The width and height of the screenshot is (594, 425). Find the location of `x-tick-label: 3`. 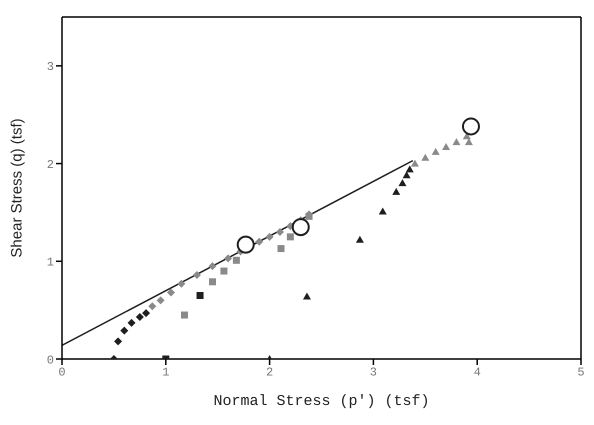

x-tick-label: 3 is located at coordinates (373, 373).